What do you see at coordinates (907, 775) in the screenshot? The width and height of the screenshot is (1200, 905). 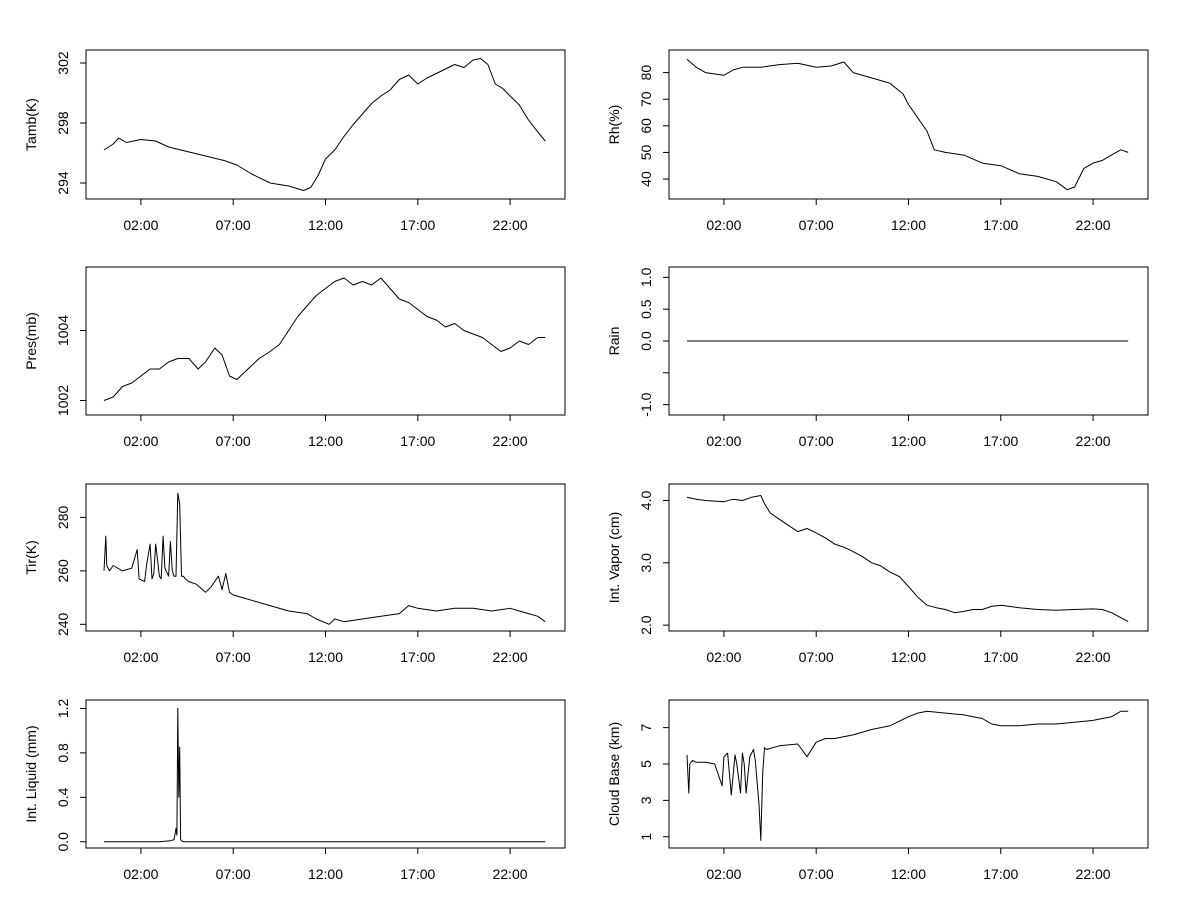 I see `series-line-cloud-base` at bounding box center [907, 775].